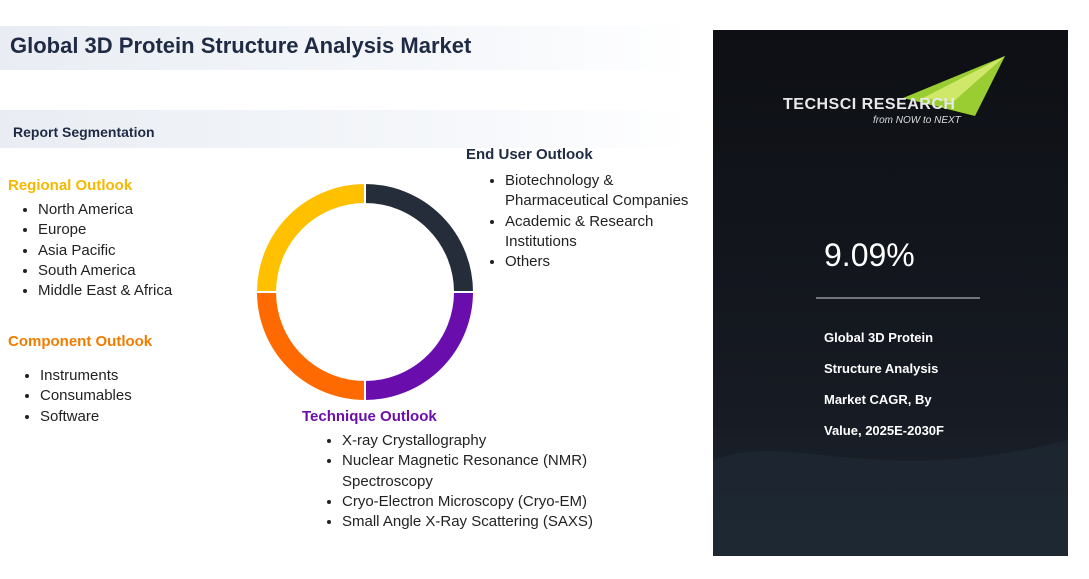  I want to click on segmentation-bar, so click(345, 129).